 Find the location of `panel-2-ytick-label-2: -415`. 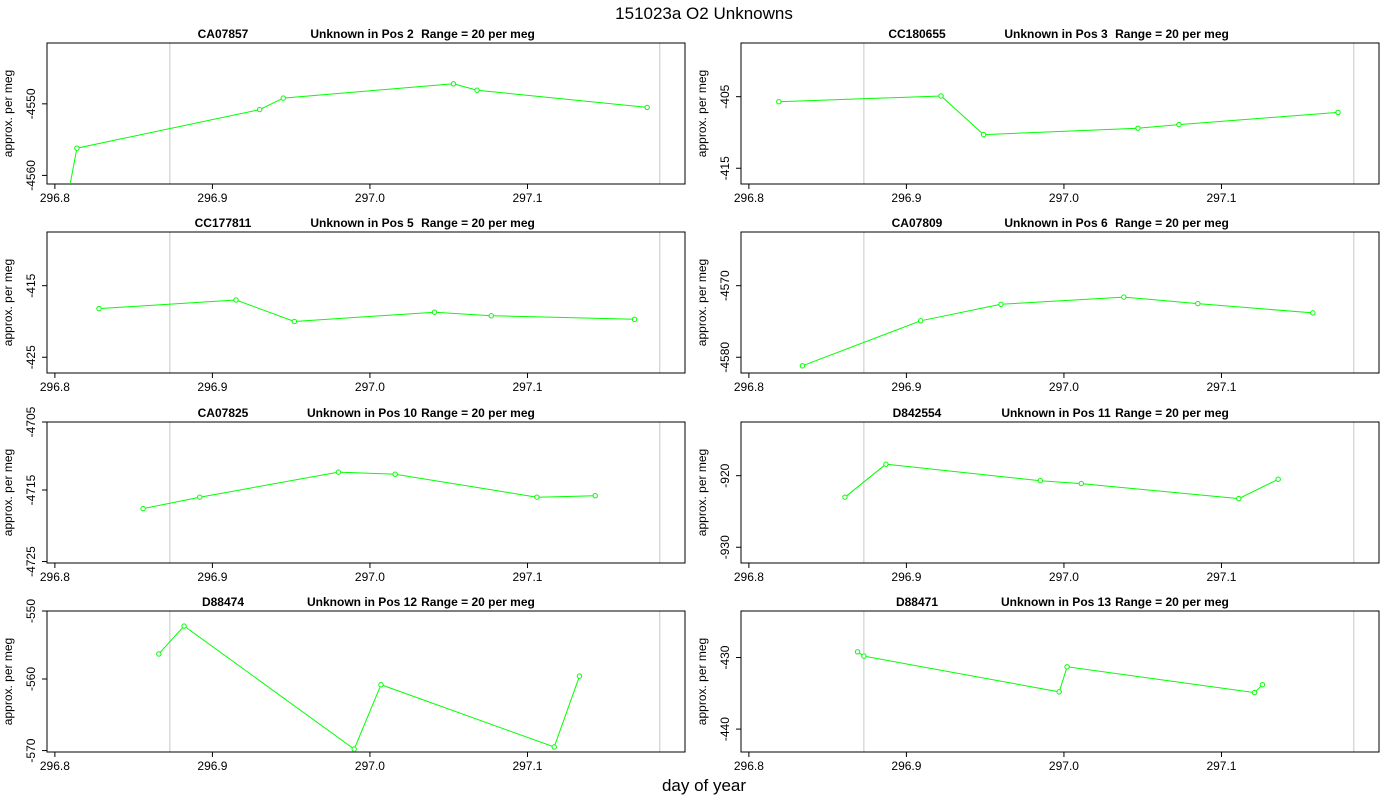

panel-2-ytick-label-2: -415 is located at coordinates (725, 168).